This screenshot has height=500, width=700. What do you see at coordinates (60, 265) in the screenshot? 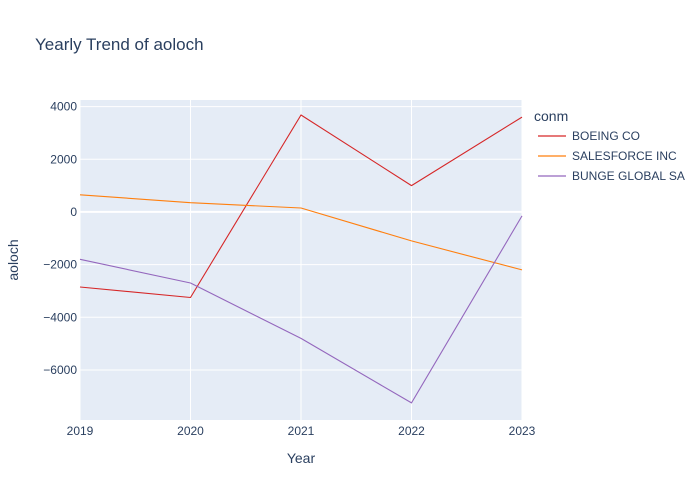
I see `y-tick-label: −2000` at bounding box center [60, 265].